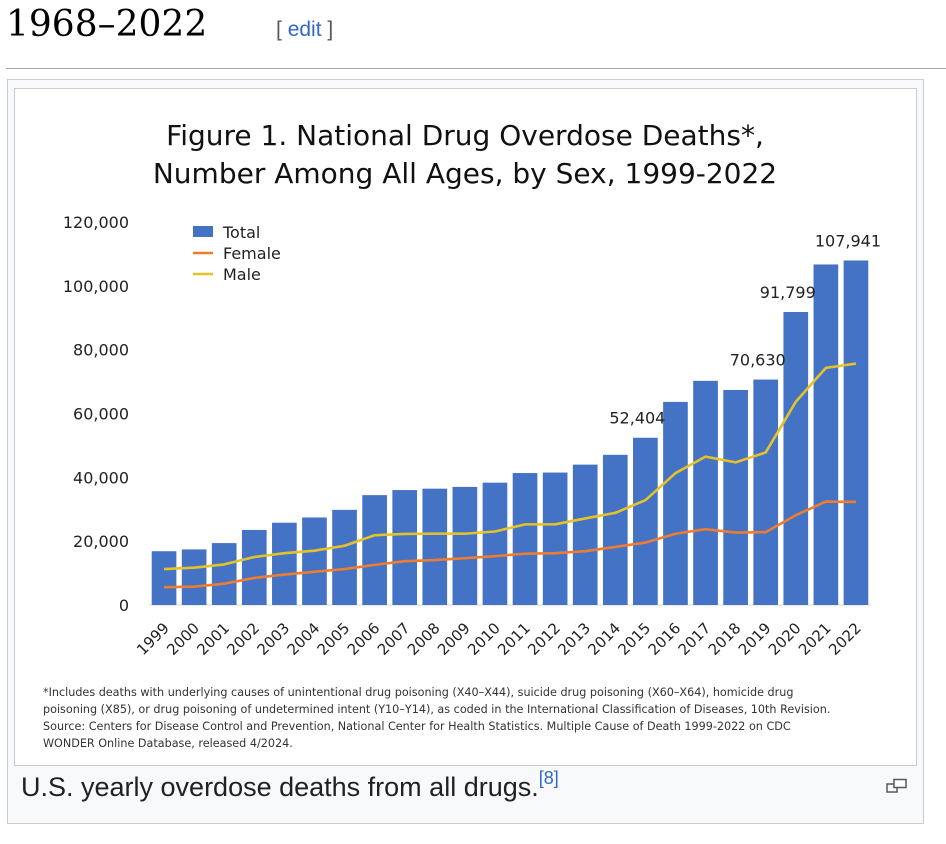 The image size is (946, 844). I want to click on chart-title-line: Number Among All Ages, by Sex, 1999-2022, so click(465, 173).